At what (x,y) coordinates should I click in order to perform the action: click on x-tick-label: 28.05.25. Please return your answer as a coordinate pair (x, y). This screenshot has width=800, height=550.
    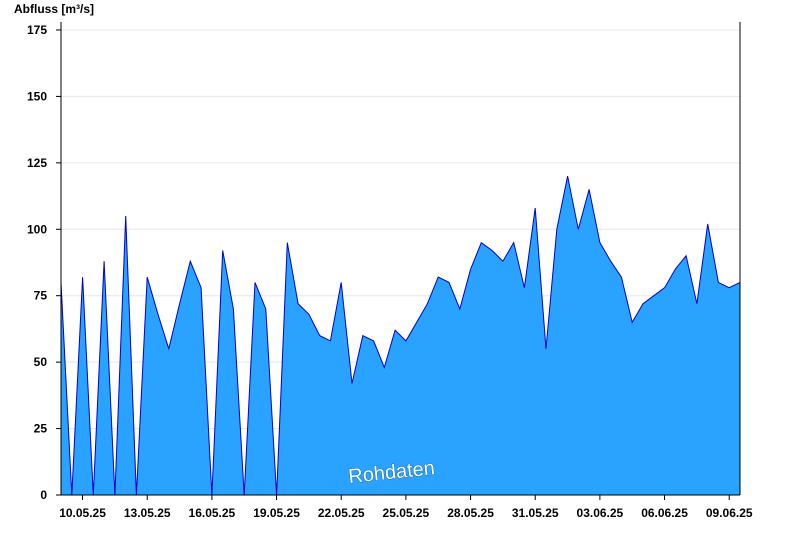
    Looking at the image, I should click on (470, 513).